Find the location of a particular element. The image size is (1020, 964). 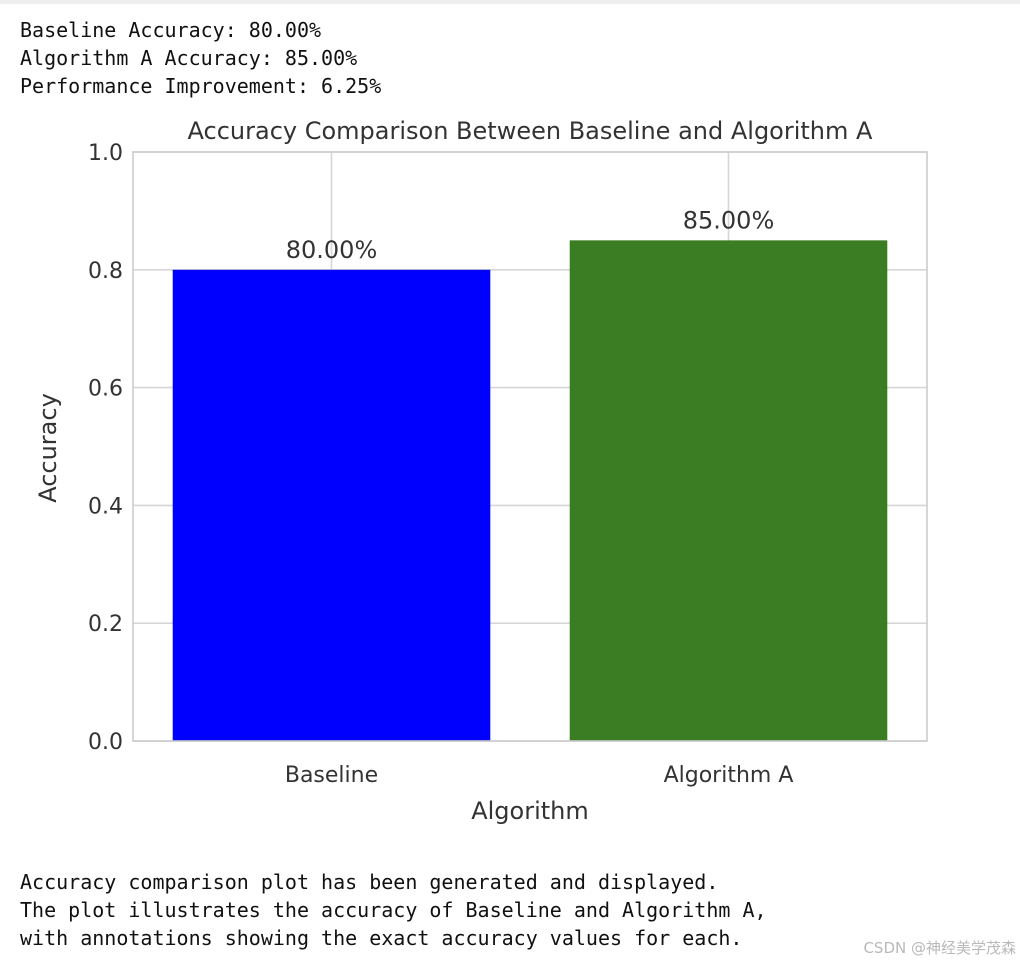

bar-value-label: 85.00% is located at coordinates (729, 220).